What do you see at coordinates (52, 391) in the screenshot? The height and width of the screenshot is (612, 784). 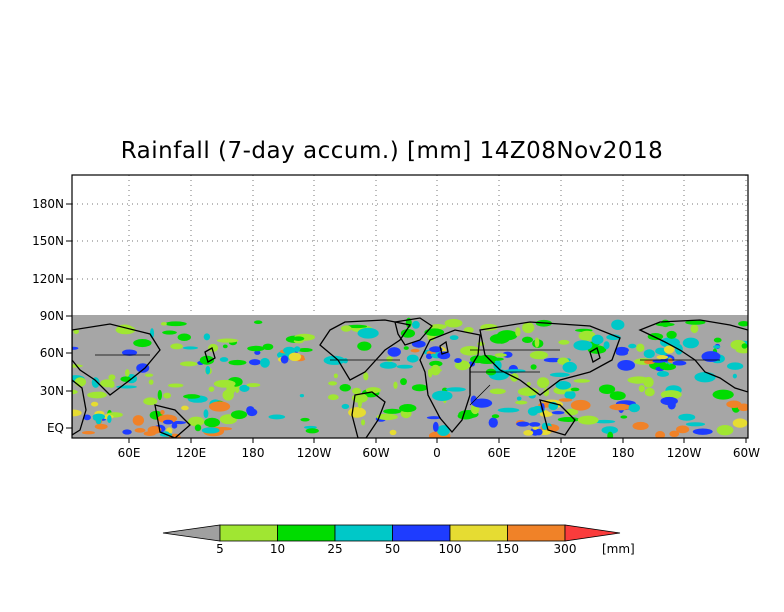 I see `lat-tick-label: 30N` at bounding box center [52, 391].